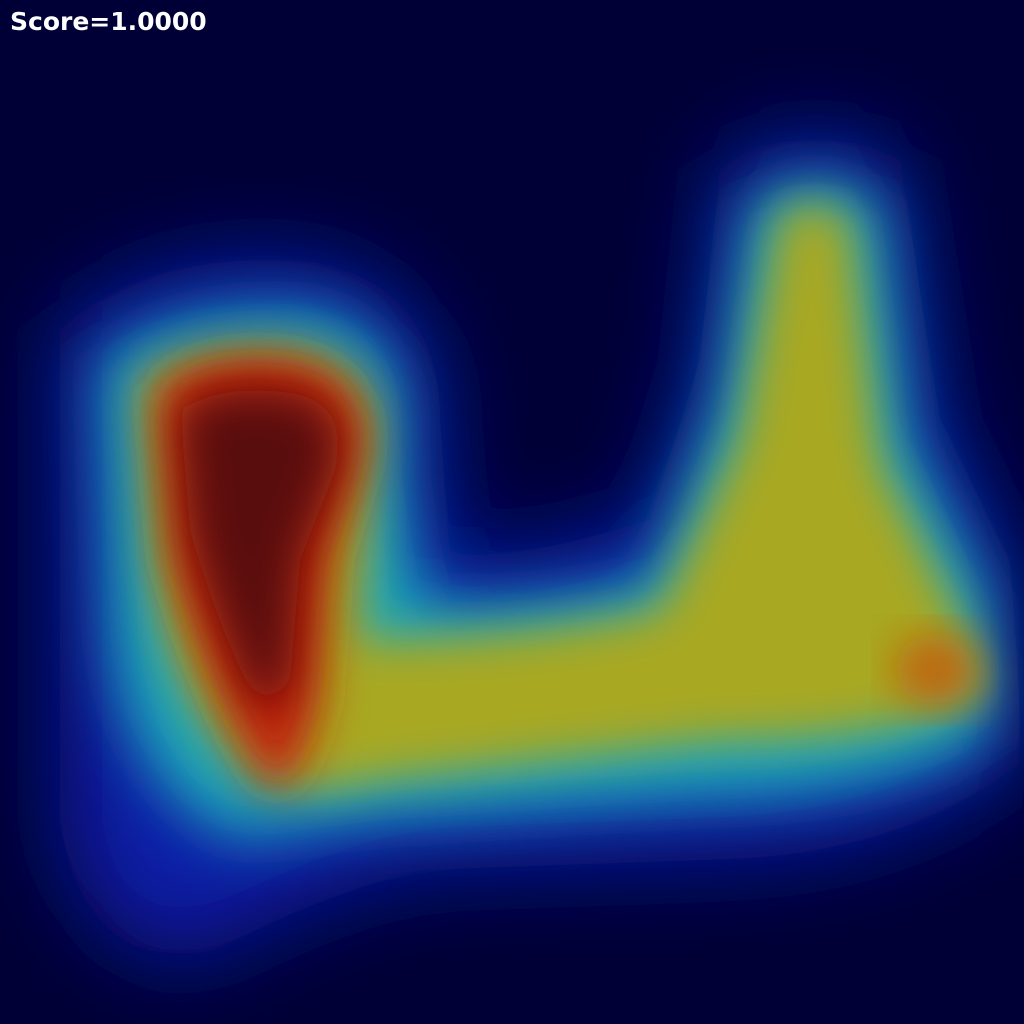 The width and height of the screenshot is (1024, 1024). I want to click on heat-core, so click(259, 548).